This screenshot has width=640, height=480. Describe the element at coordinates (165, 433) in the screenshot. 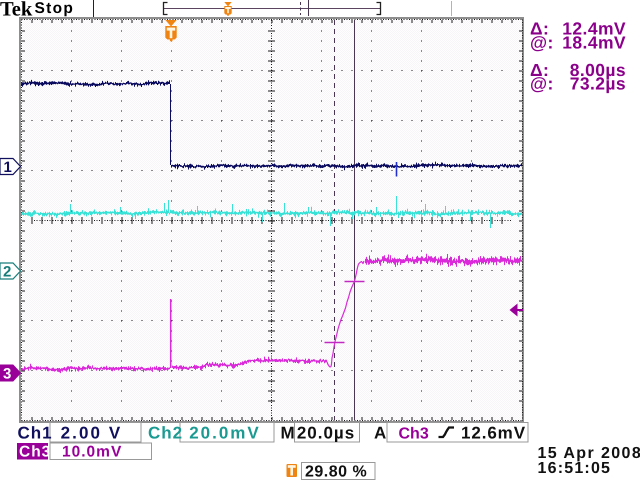

I see `svg-text: Ch2` at that location.